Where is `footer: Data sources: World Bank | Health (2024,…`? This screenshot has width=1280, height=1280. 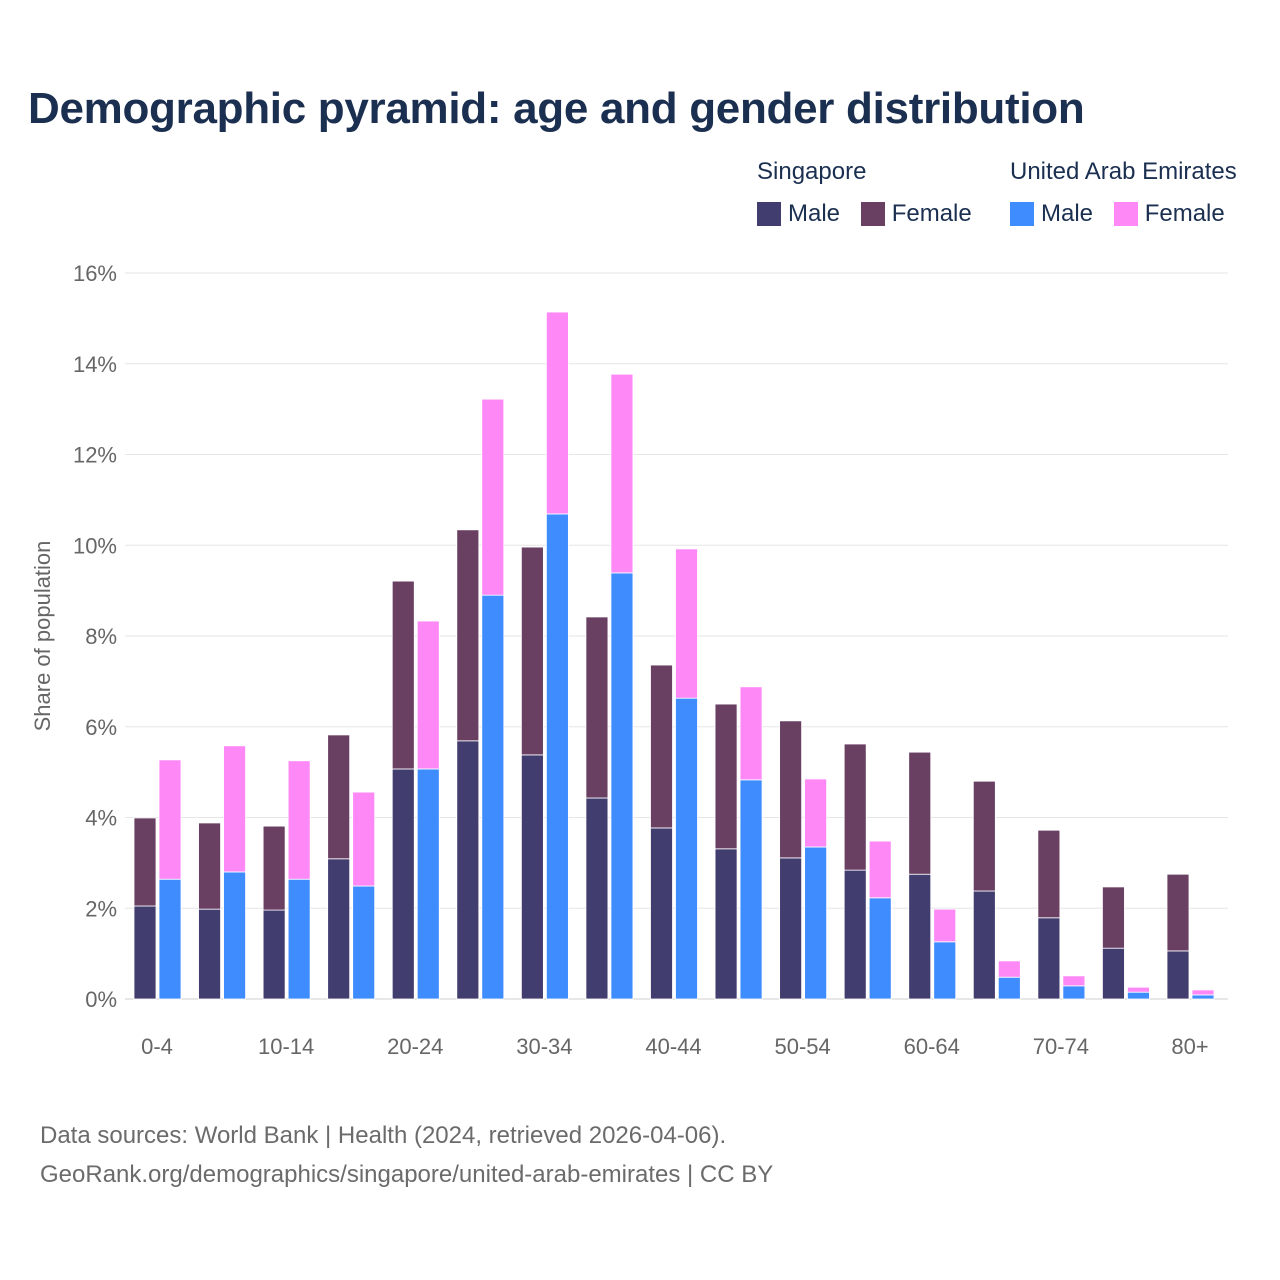
footer: Data sources: World Bank | Health (2024,… is located at coordinates (406, 1155).